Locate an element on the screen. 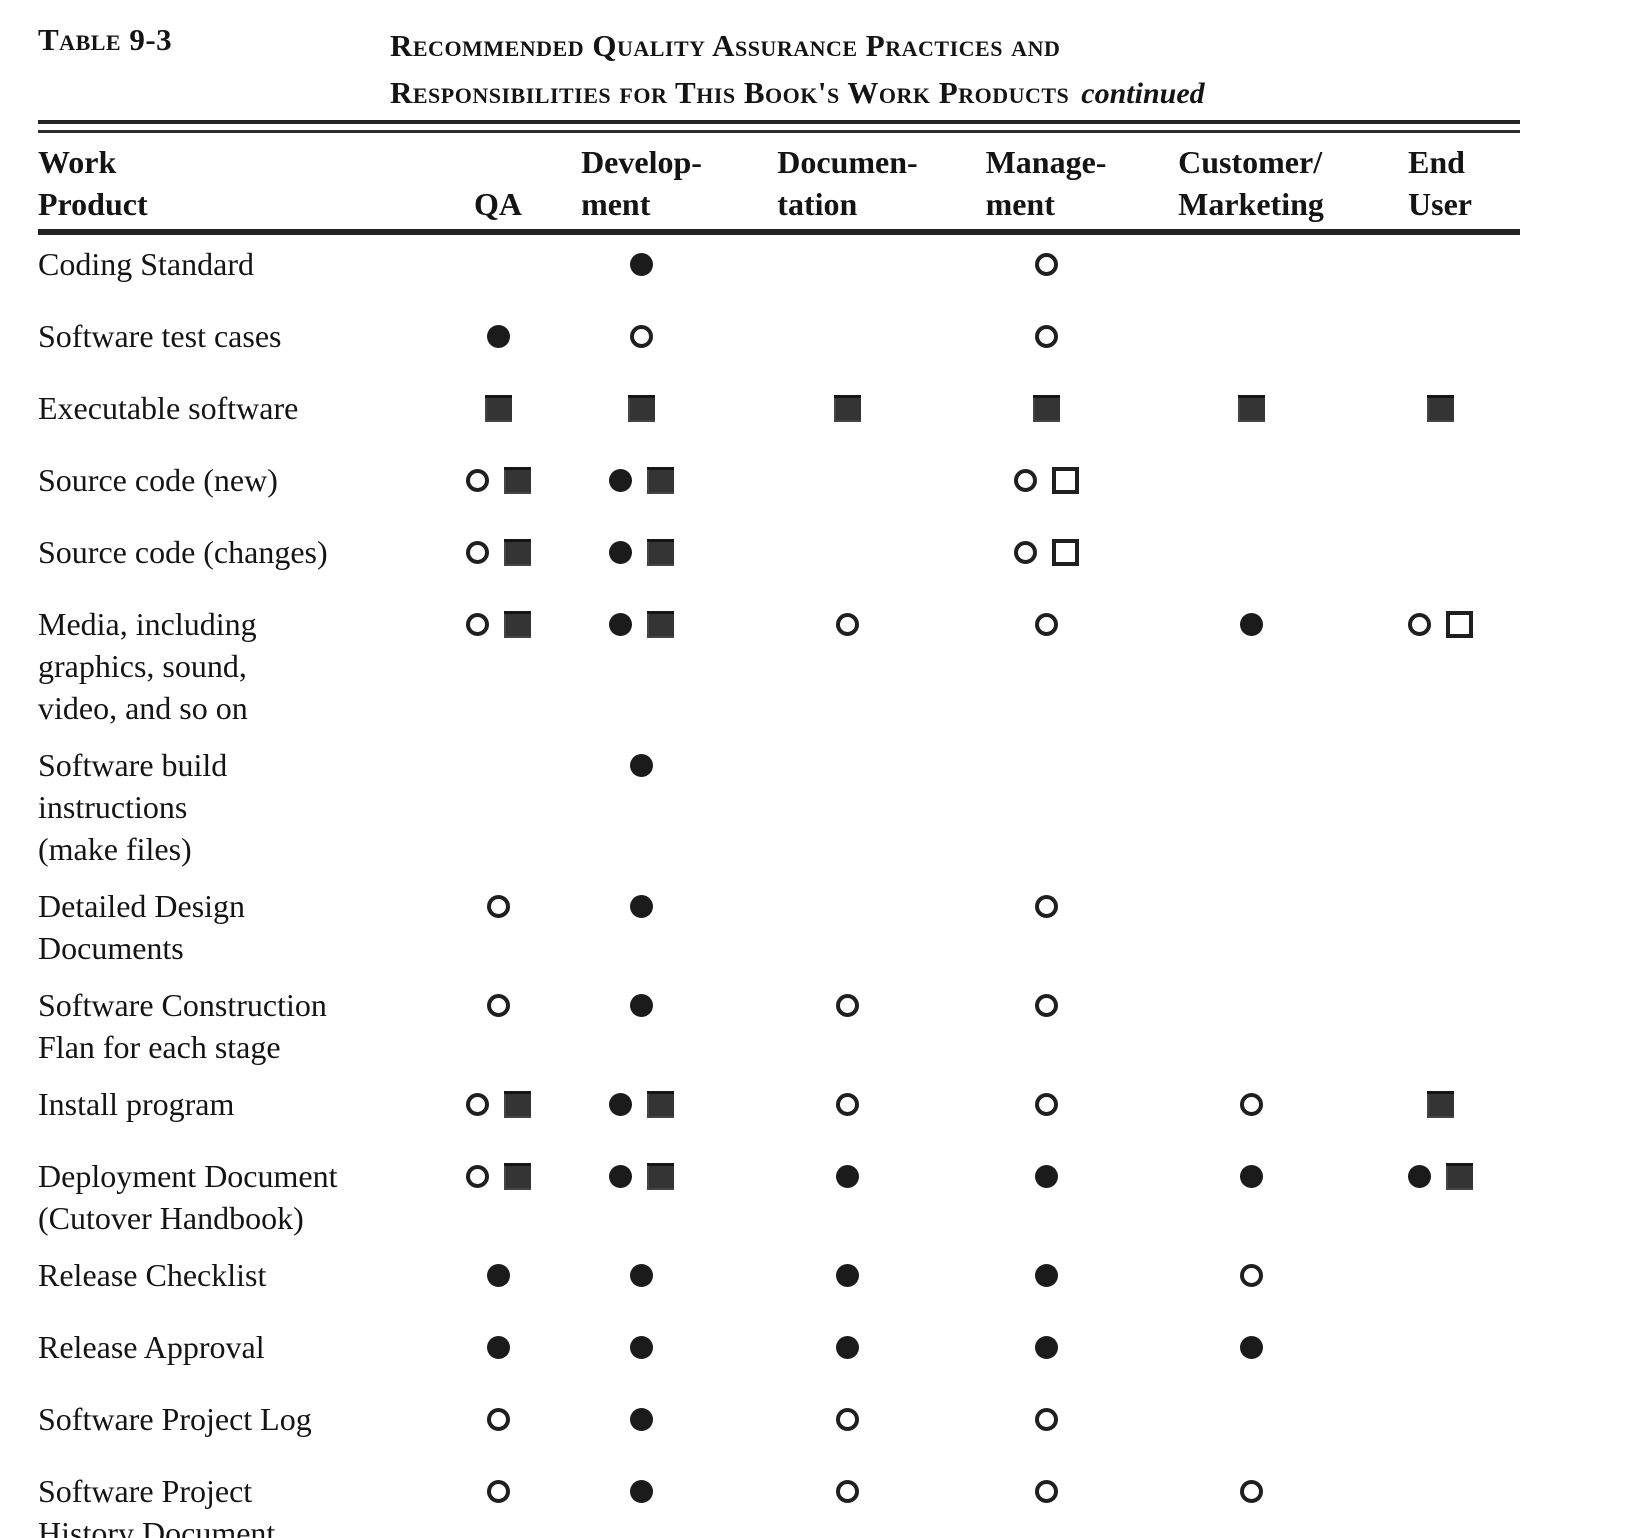  table-row: Software Project History Document is located at coordinates (779, 1504).